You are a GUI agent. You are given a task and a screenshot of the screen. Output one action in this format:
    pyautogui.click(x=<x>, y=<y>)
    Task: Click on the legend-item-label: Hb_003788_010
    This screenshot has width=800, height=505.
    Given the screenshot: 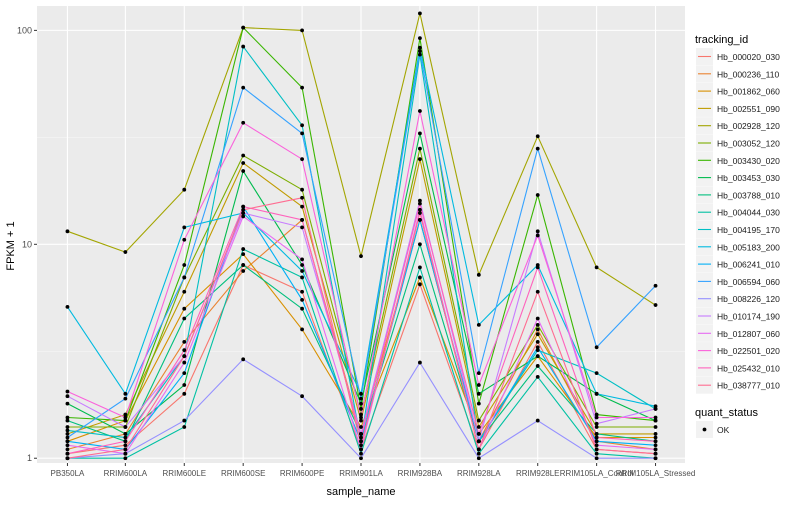 What is the action you would take?
    pyautogui.click(x=748, y=195)
    